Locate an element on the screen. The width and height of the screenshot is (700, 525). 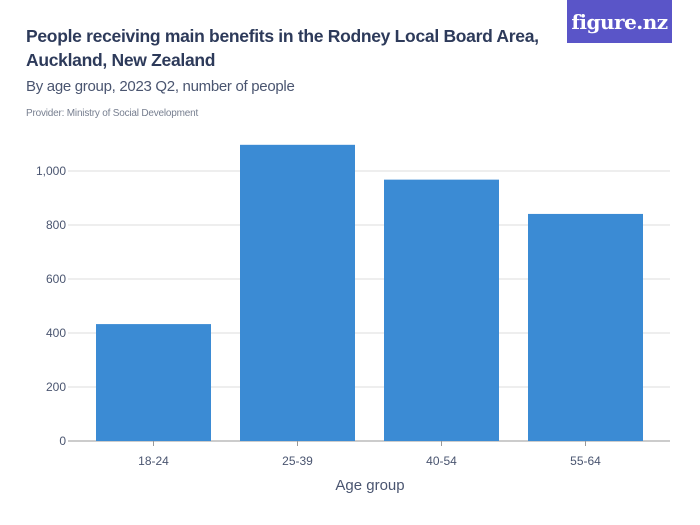
y-tick-label: 600 is located at coordinates (56, 279).